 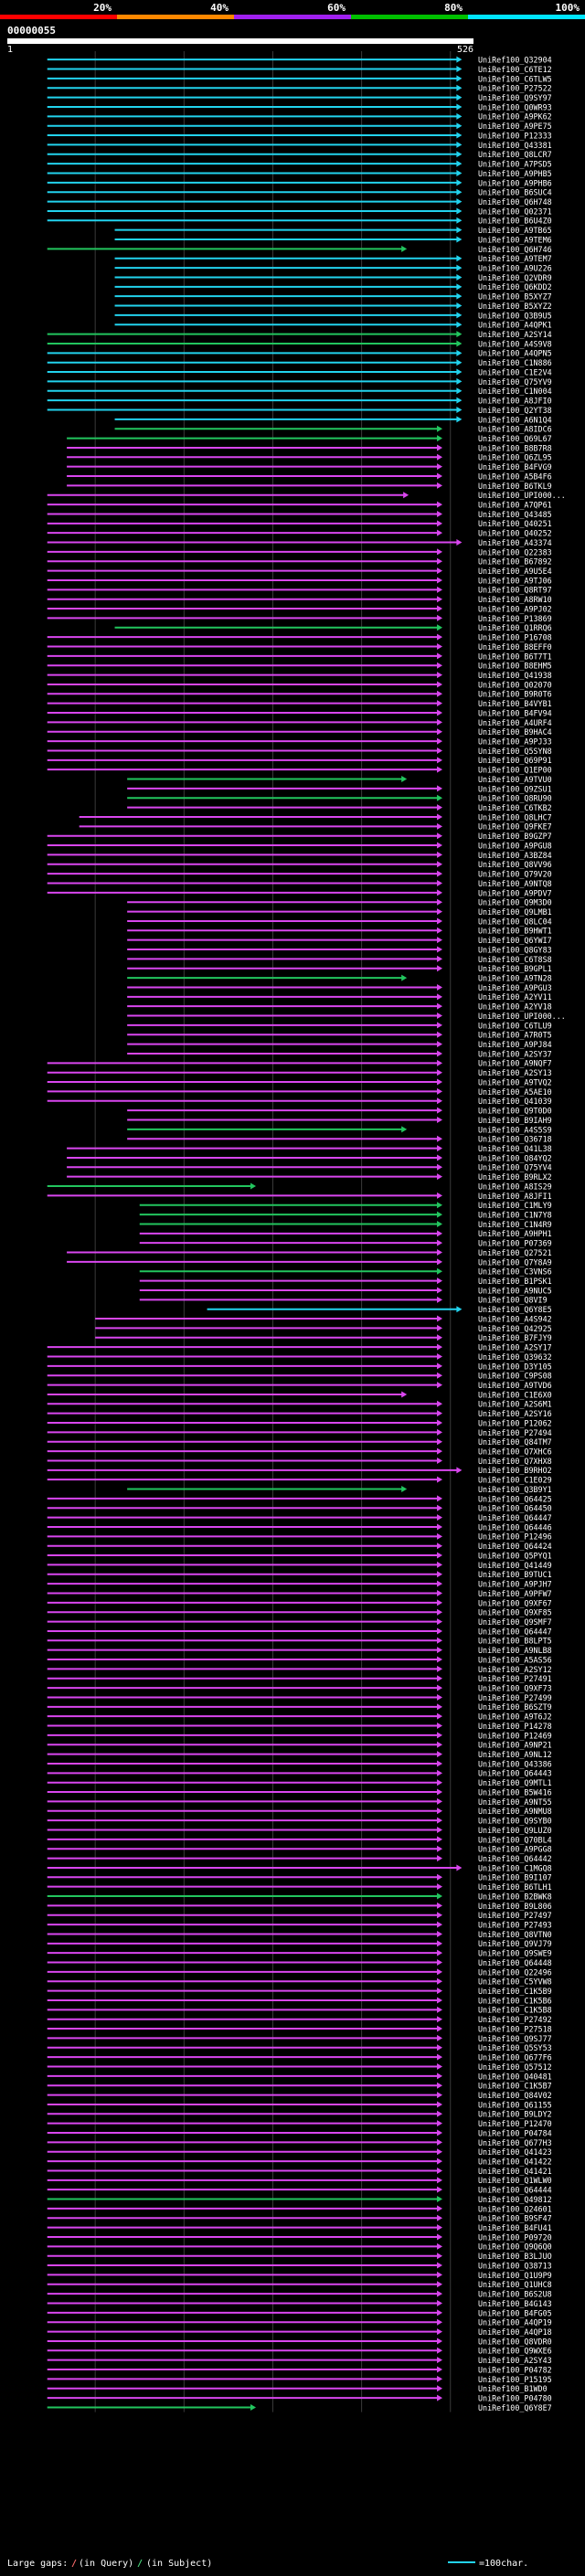 I want to click on hit-label: UniRef100_A9PE75, so click(x=515, y=126).